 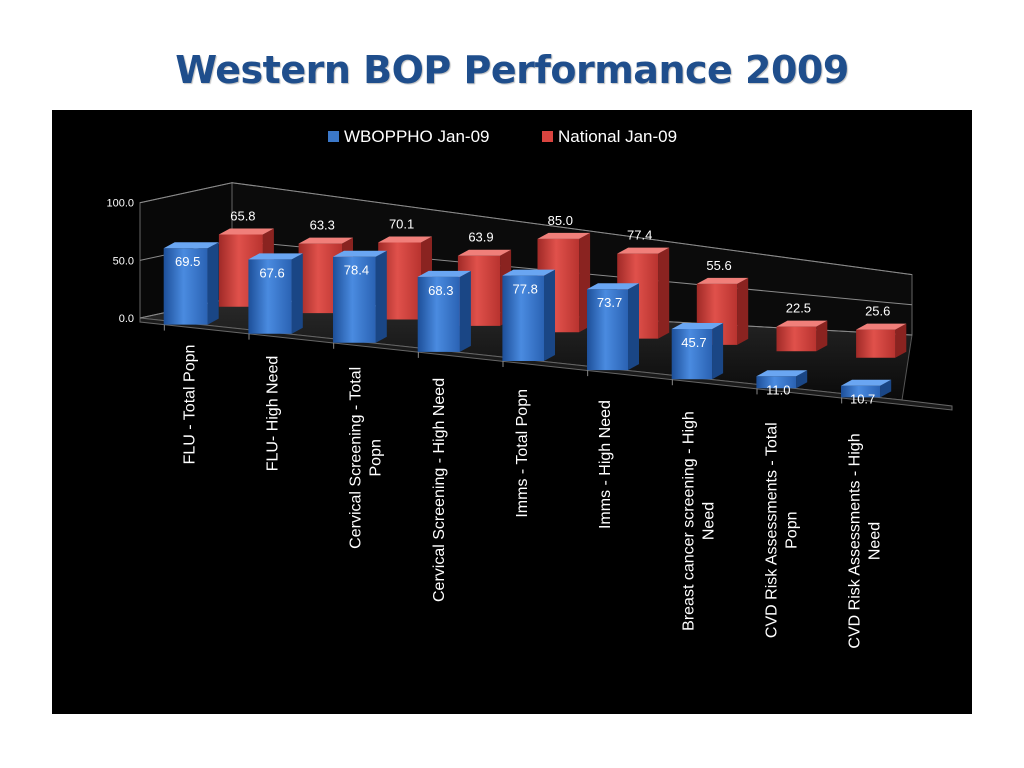 I want to click on bar-national-2: 70.1, so click(x=405, y=268).